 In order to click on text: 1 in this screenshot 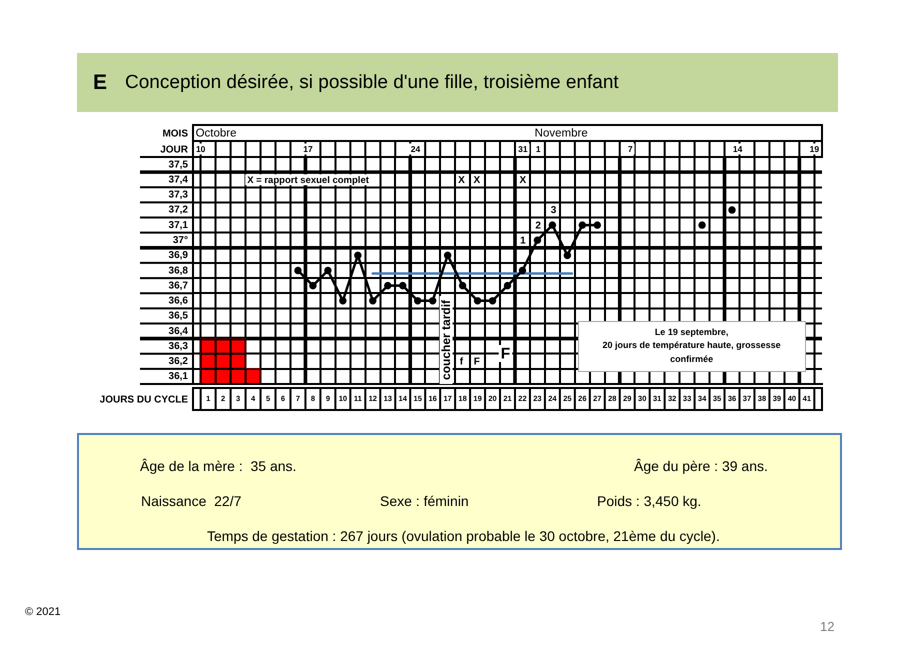, I will do `click(538, 149)`.